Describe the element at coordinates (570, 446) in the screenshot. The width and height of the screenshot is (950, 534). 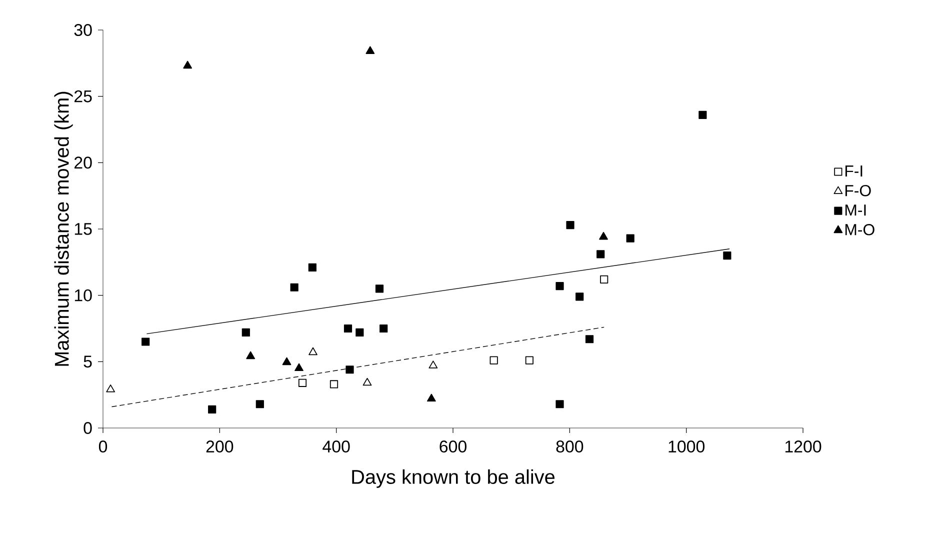
I see `x-tick-label: 800` at that location.